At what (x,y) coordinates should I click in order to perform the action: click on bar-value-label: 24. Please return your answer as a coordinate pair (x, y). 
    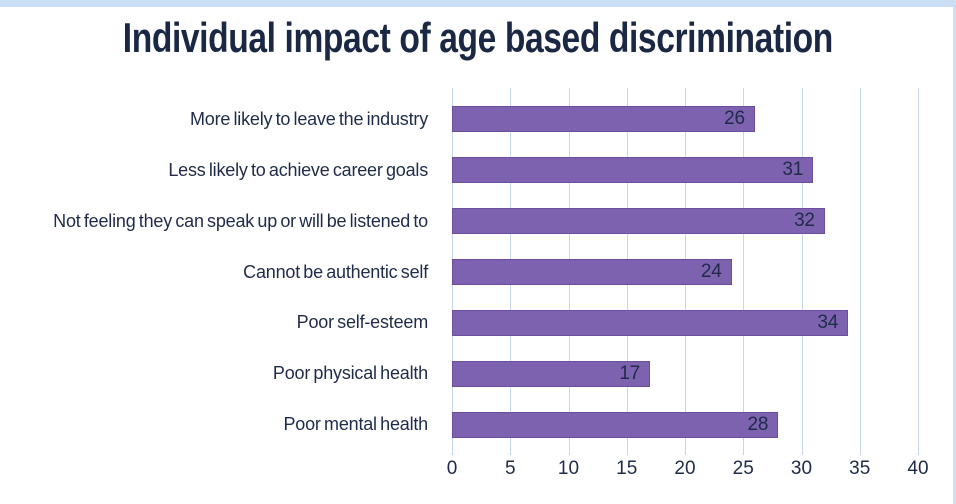
    Looking at the image, I should click on (711, 271).